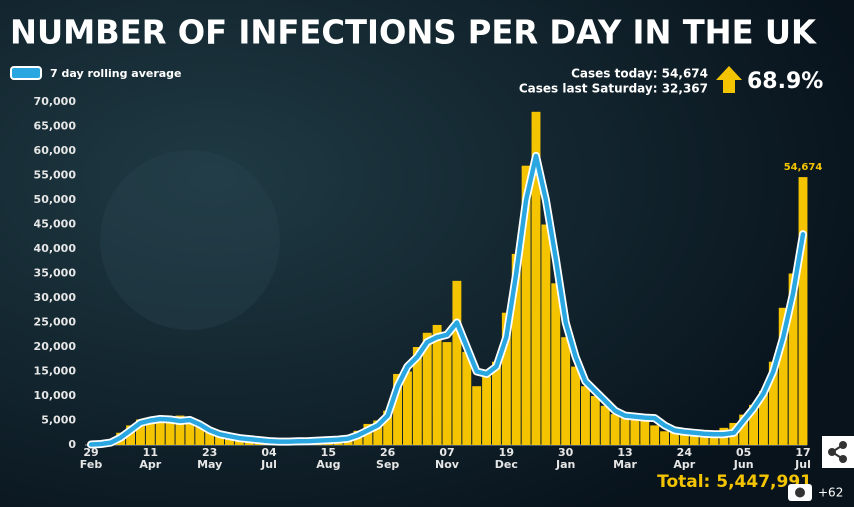 Image resolution: width=854 pixels, height=507 pixels. I want to click on x-tick-label-line: 23, so click(209, 452).